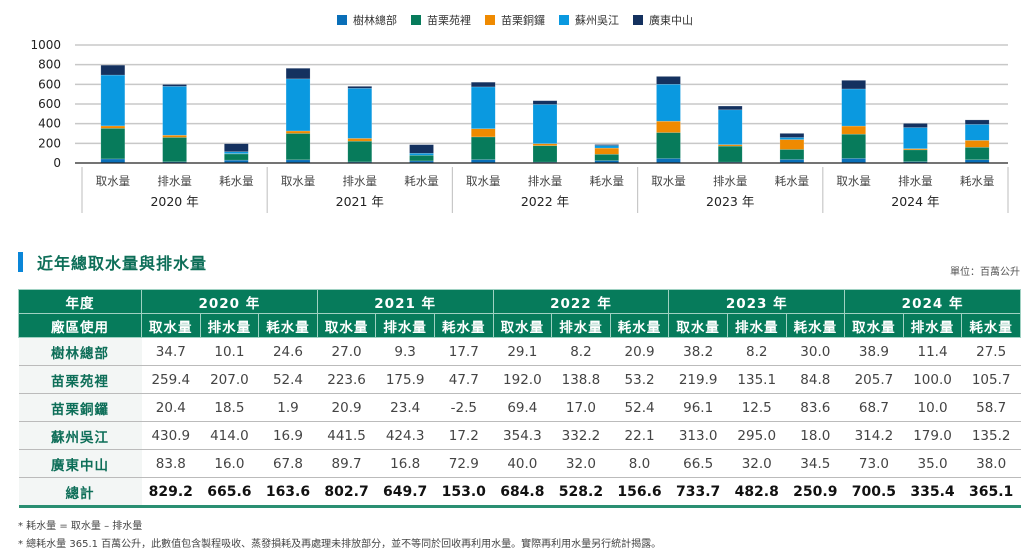 This screenshot has width=1030, height=556. What do you see at coordinates (757, 492) in the screenshot?
I see `value-cell: 482.8` at bounding box center [757, 492].